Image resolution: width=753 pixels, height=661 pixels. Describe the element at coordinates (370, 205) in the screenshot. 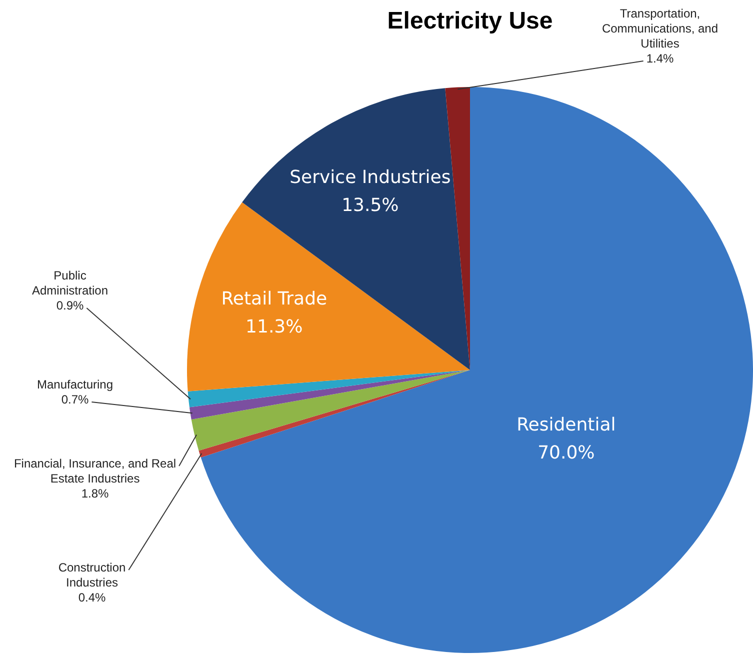

I see `data-label: 13.5%` at that location.